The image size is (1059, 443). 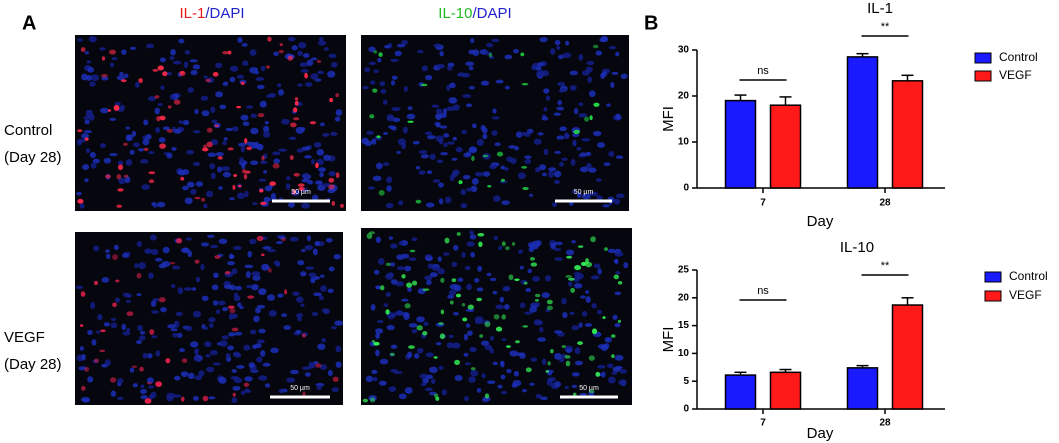 What do you see at coordinates (668, 119) in the screenshot?
I see `y-axis-label: MFI` at bounding box center [668, 119].